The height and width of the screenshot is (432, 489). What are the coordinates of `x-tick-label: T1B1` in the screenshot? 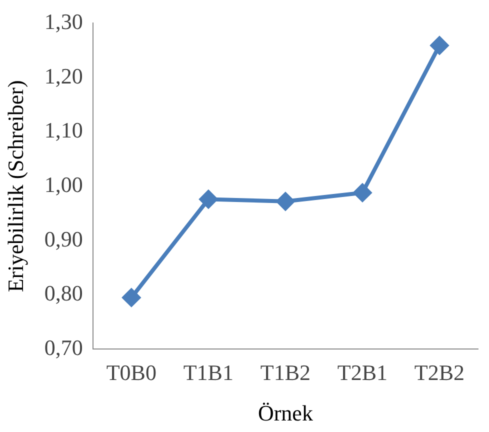 It's located at (208, 373).